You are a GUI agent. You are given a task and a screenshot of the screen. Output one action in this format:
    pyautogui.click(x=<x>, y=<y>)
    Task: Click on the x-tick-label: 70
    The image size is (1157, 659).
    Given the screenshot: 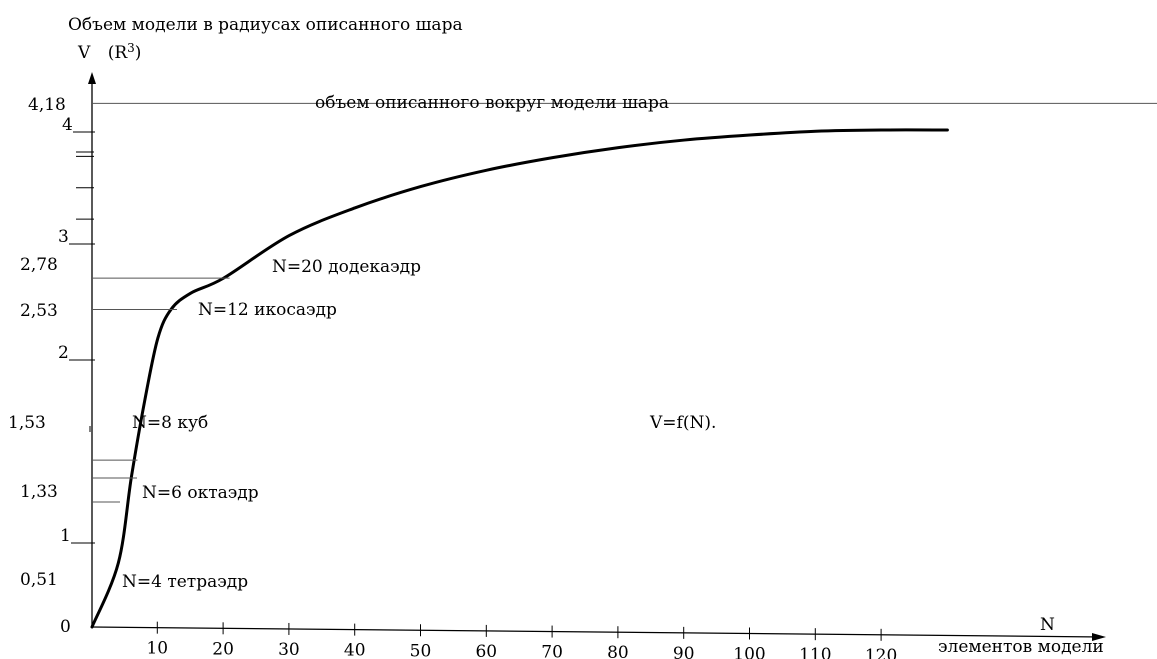 What is the action you would take?
    pyautogui.click(x=552, y=651)
    